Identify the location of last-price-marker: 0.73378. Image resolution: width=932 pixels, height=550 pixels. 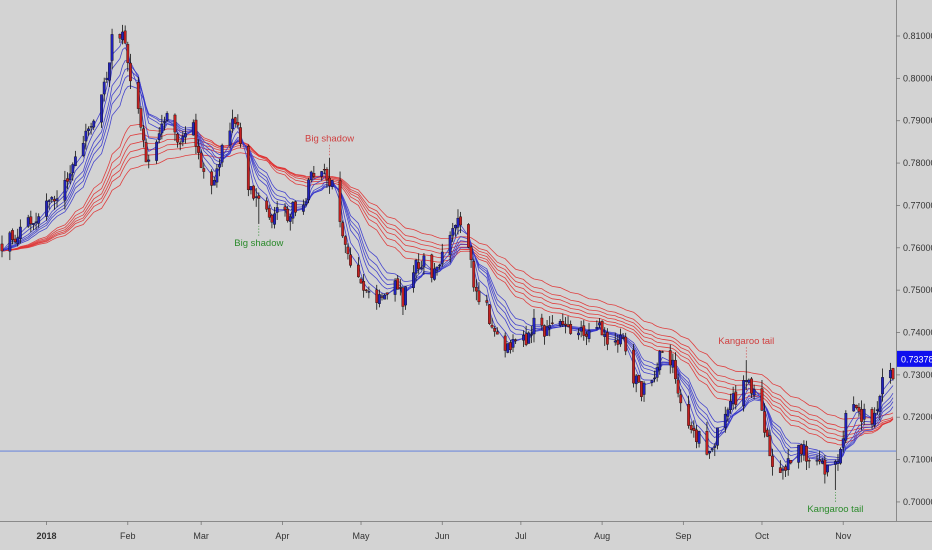
(914, 358).